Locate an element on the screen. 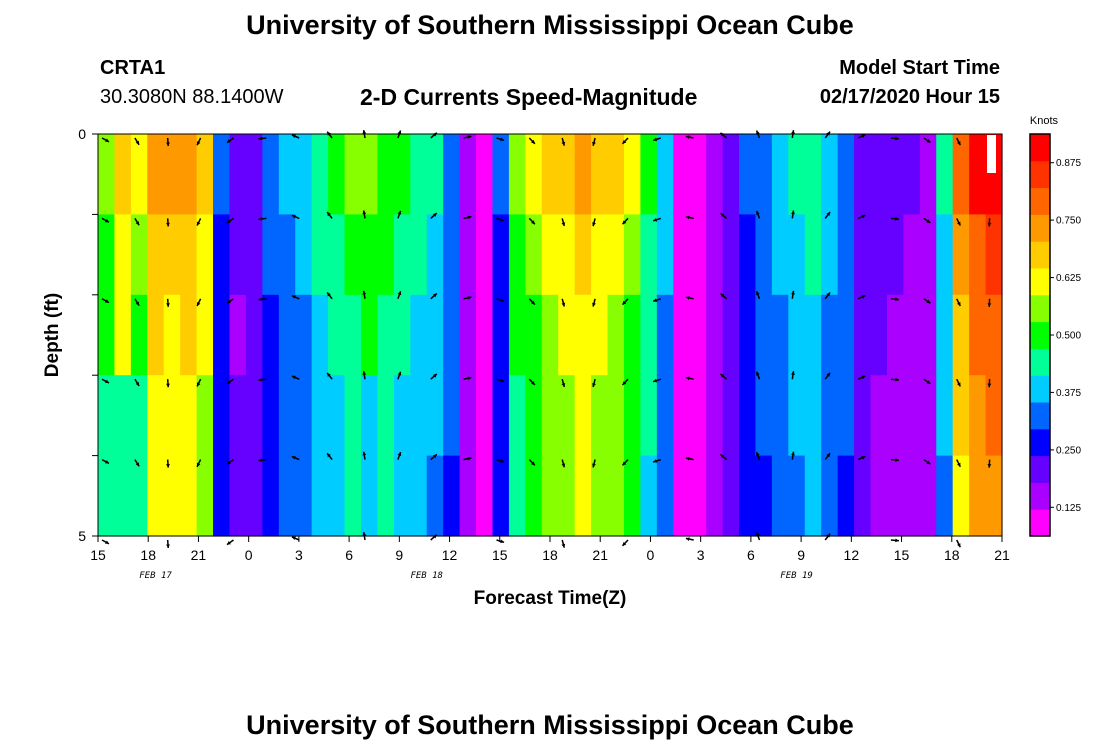 Image resolution: width=1100 pixels, height=750 pixels. x-tick-label: 0 is located at coordinates (651, 555).